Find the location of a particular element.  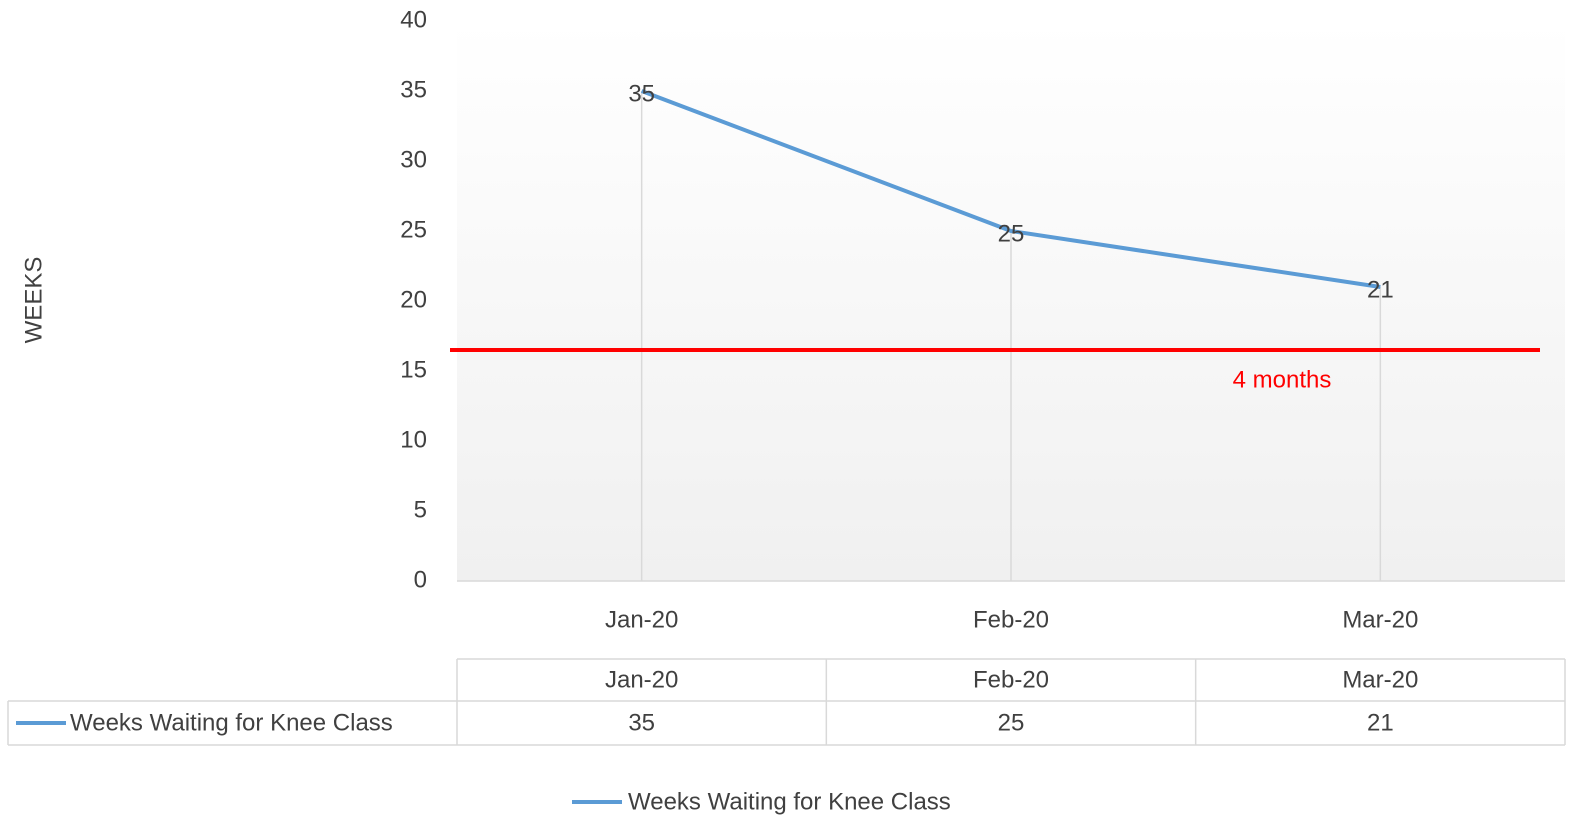

y-tick-label: 25 is located at coordinates (413, 229).